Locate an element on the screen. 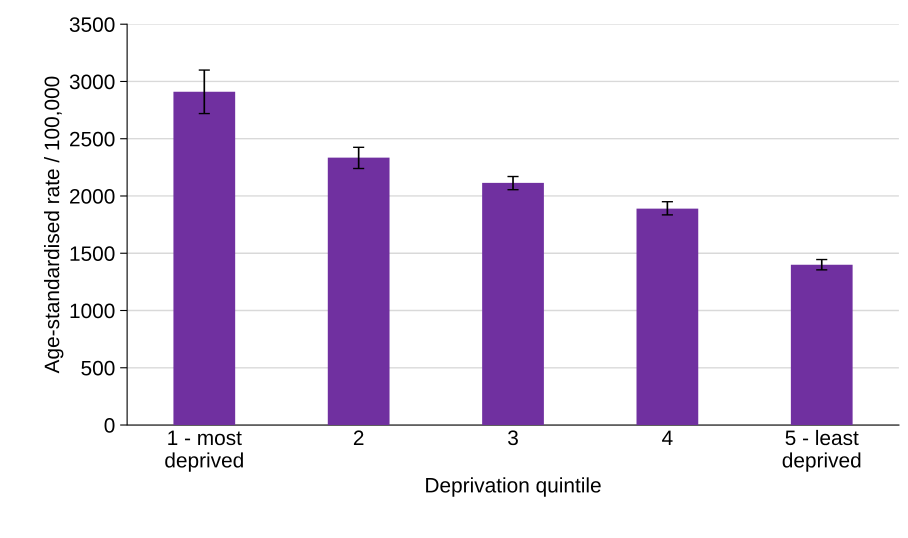 Image resolution: width=908 pixels, height=538 pixels. y-tick-label: 3000 is located at coordinates (92, 82).